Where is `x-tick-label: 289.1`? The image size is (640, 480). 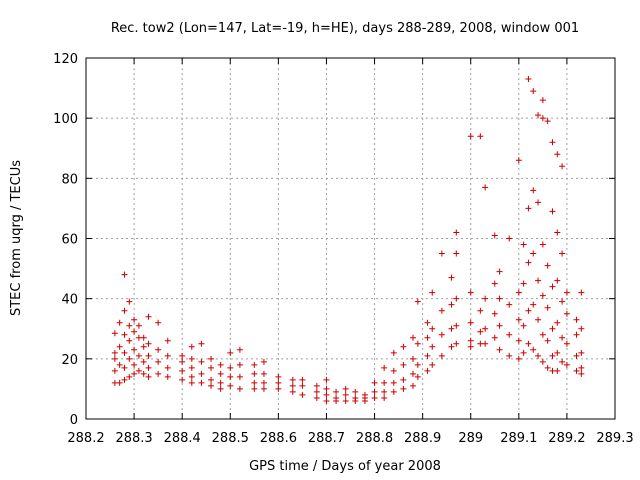
x-tick-label: 289.1 is located at coordinates (518, 438).